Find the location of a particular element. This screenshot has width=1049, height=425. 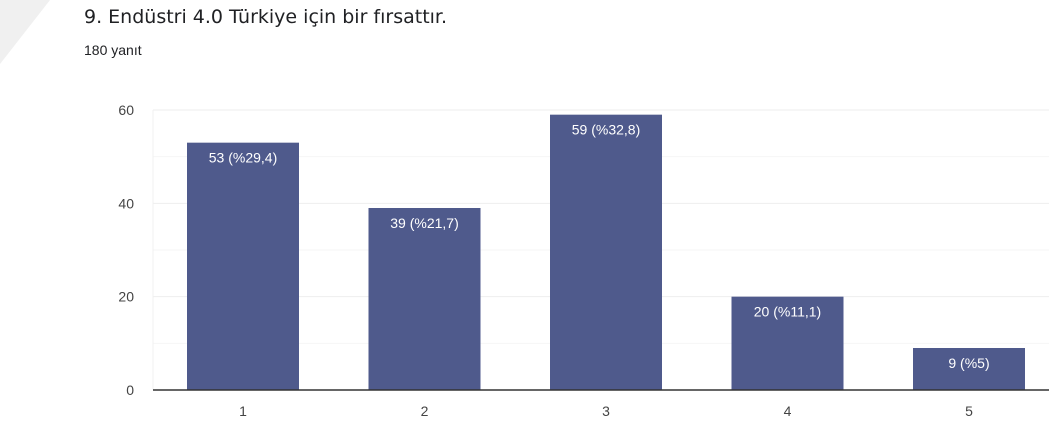

corner-decoration is located at coordinates (25, 32).